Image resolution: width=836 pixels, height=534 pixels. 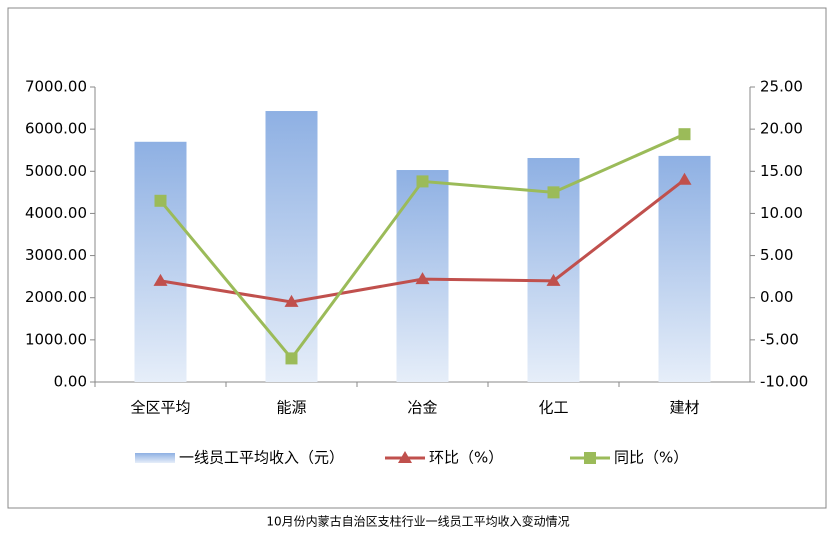 I want to click on x-tick-label: 全区平均, so click(x=160, y=408).